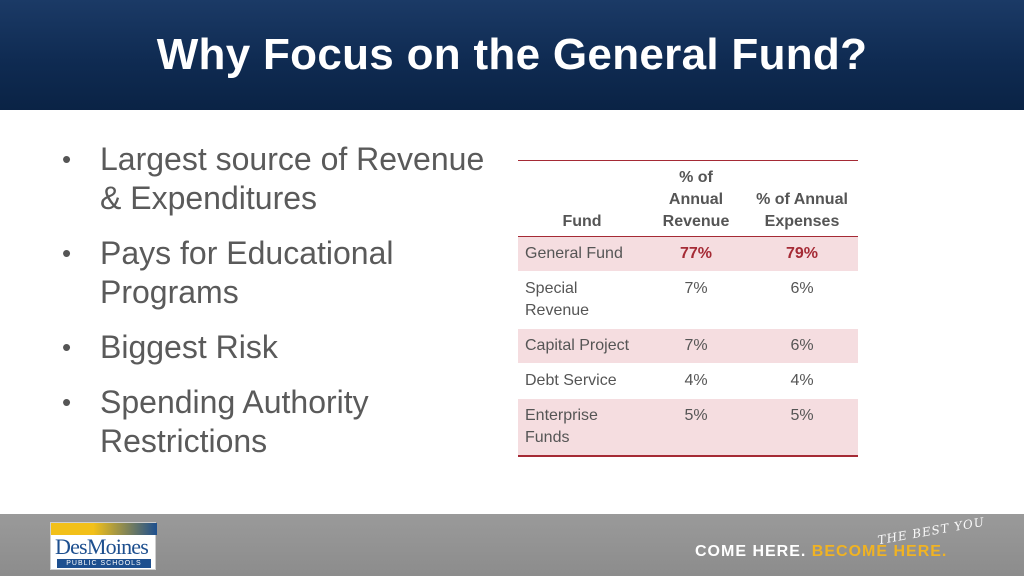  I want to click on slide-title: Why Focus on the General Fund?, so click(512, 54).